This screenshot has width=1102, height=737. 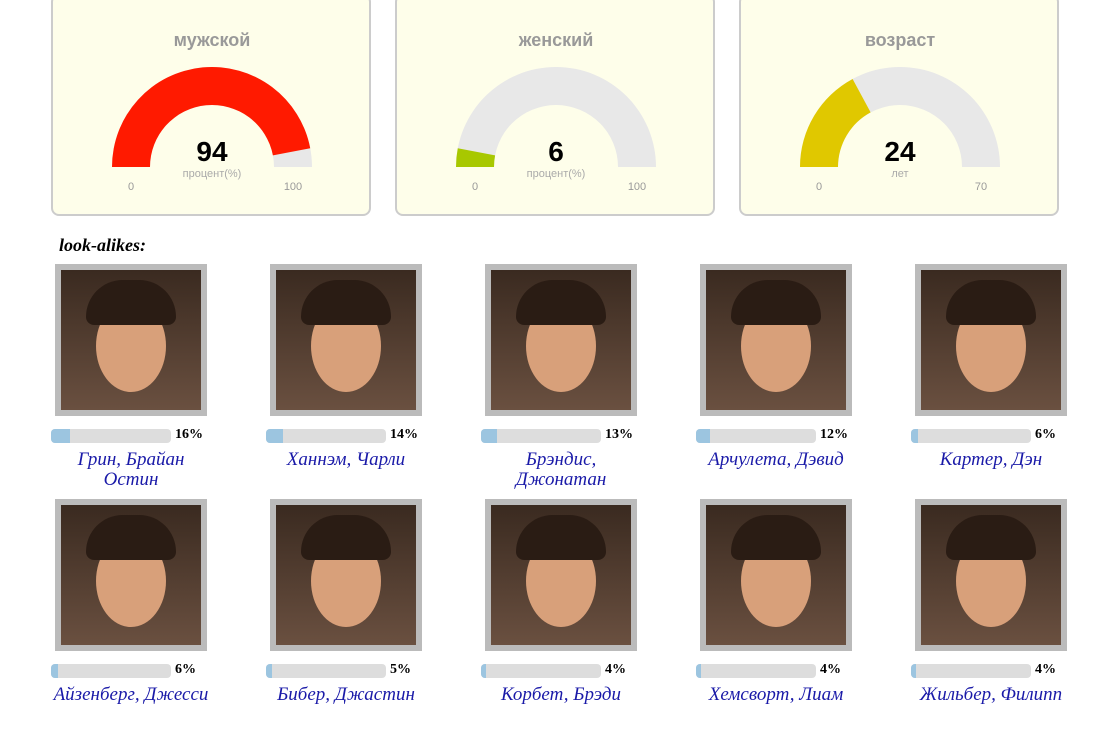 What do you see at coordinates (556, 151) in the screenshot?
I see `gauge-value: 6` at bounding box center [556, 151].